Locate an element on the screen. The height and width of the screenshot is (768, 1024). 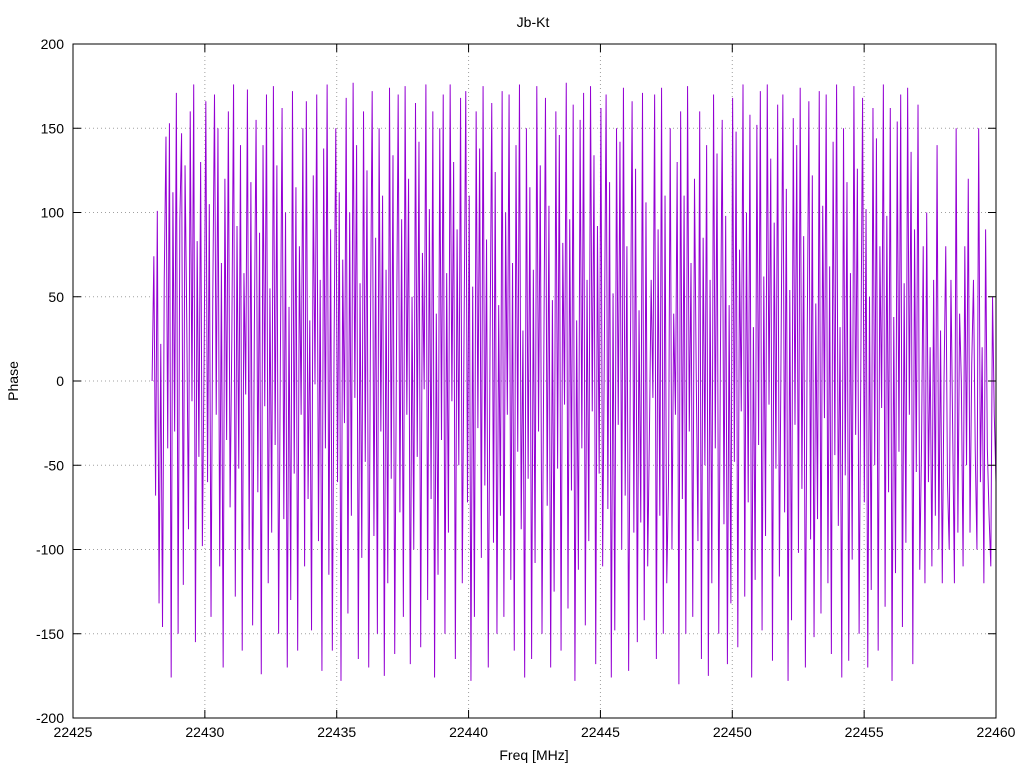
y-tick-label: 0 is located at coordinates (60, 381).